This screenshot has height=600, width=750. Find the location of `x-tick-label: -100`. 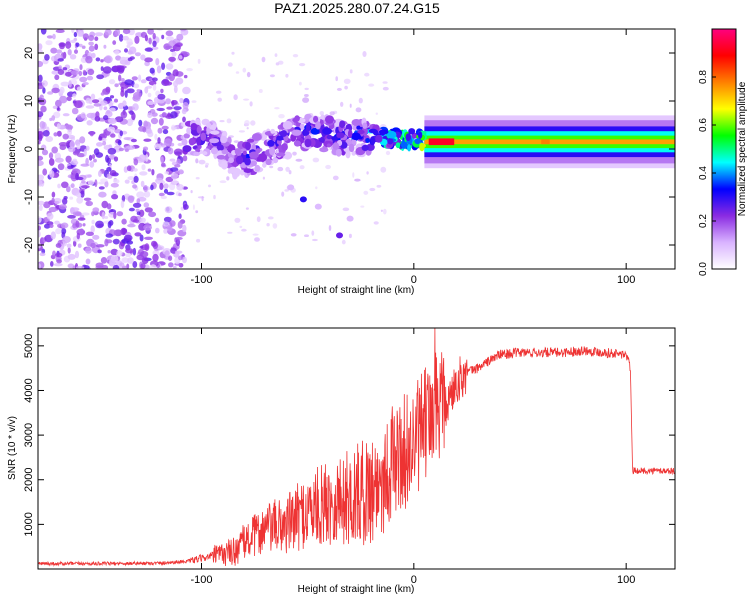

x-tick-label: -100 is located at coordinates (201, 580).